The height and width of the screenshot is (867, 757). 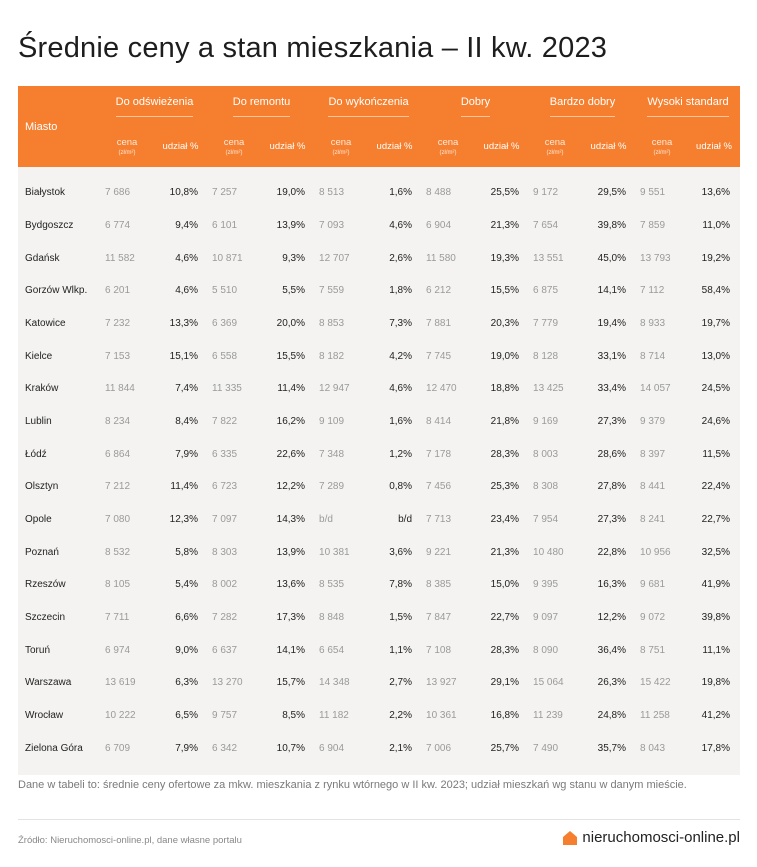 What do you see at coordinates (186, 618) in the screenshot?
I see `share-cell: 6,6%` at bounding box center [186, 618].